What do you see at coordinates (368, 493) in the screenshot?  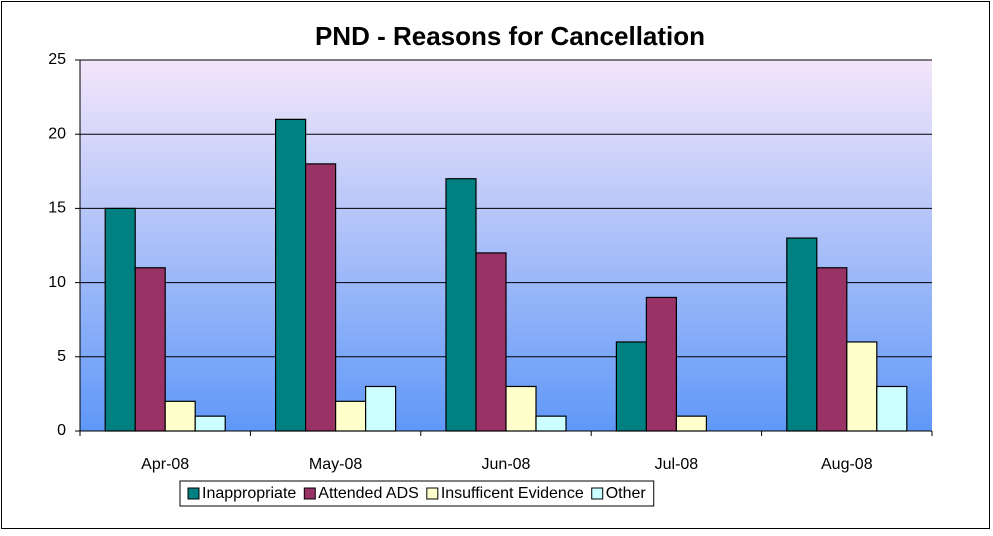 I see `legend-label: Attended ADS` at bounding box center [368, 493].